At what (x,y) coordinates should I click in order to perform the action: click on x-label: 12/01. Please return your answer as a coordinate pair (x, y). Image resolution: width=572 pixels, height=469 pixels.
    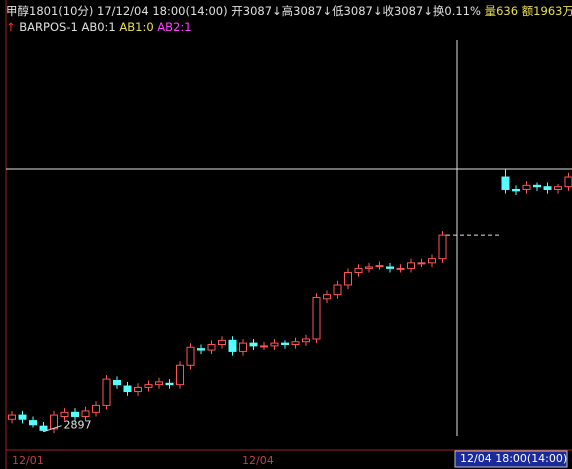
    Looking at the image, I should click on (28, 460).